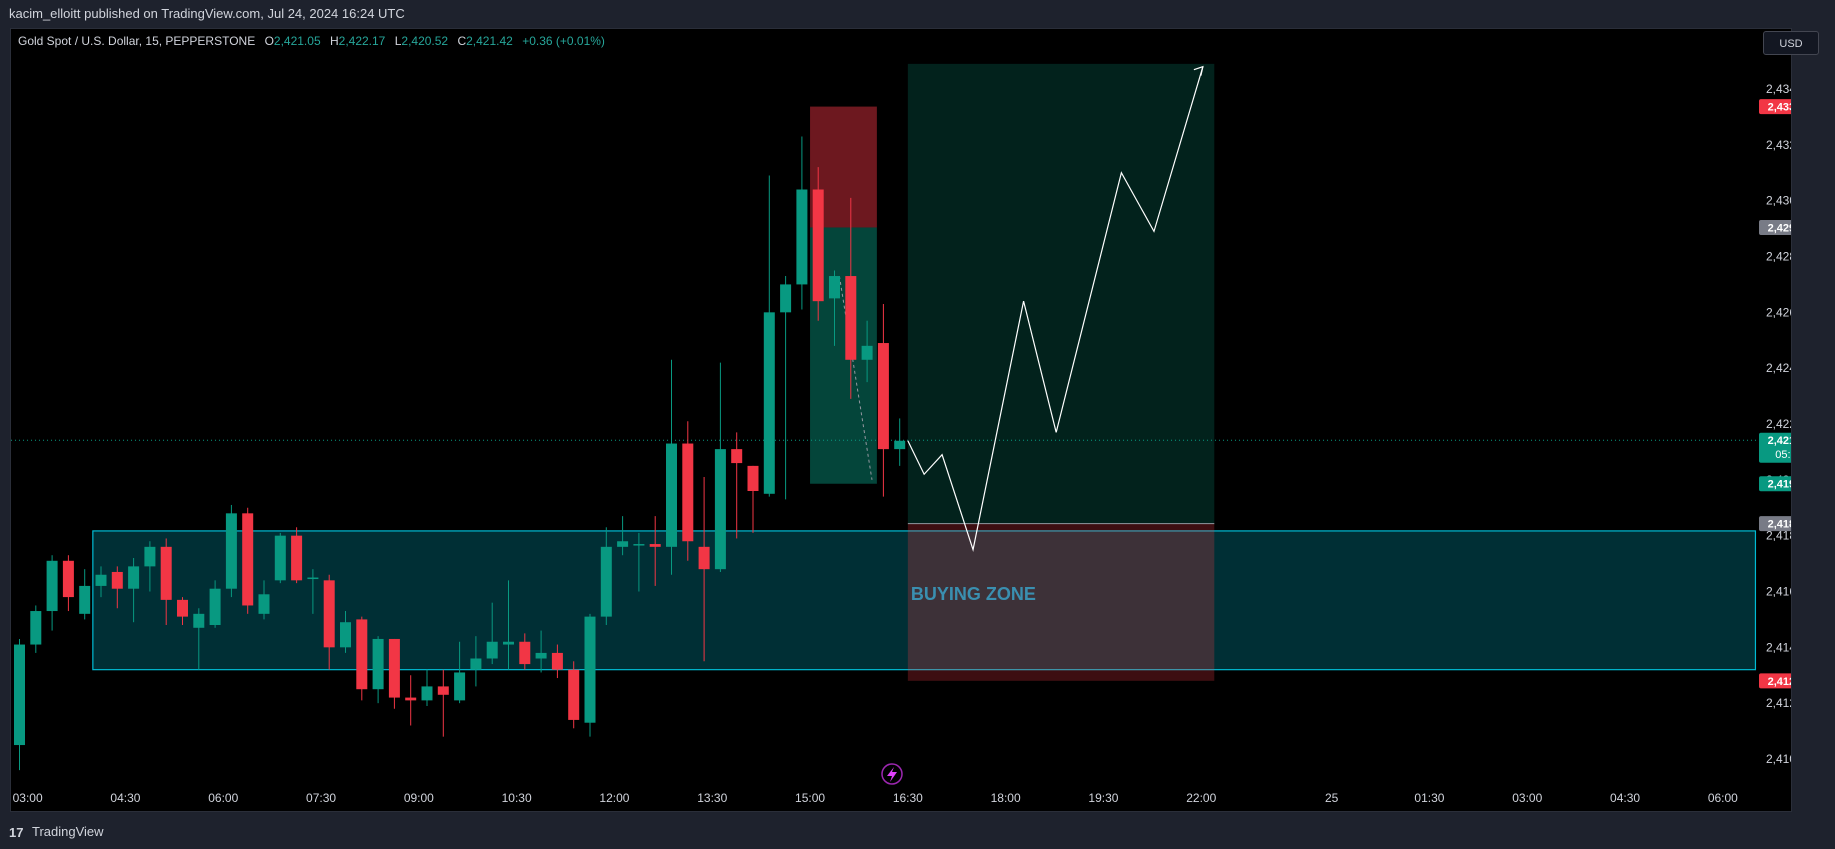 The image size is (1835, 849). What do you see at coordinates (1778, 201) in the screenshot?
I see `y-tick-label: 2,430.00` at bounding box center [1778, 201].